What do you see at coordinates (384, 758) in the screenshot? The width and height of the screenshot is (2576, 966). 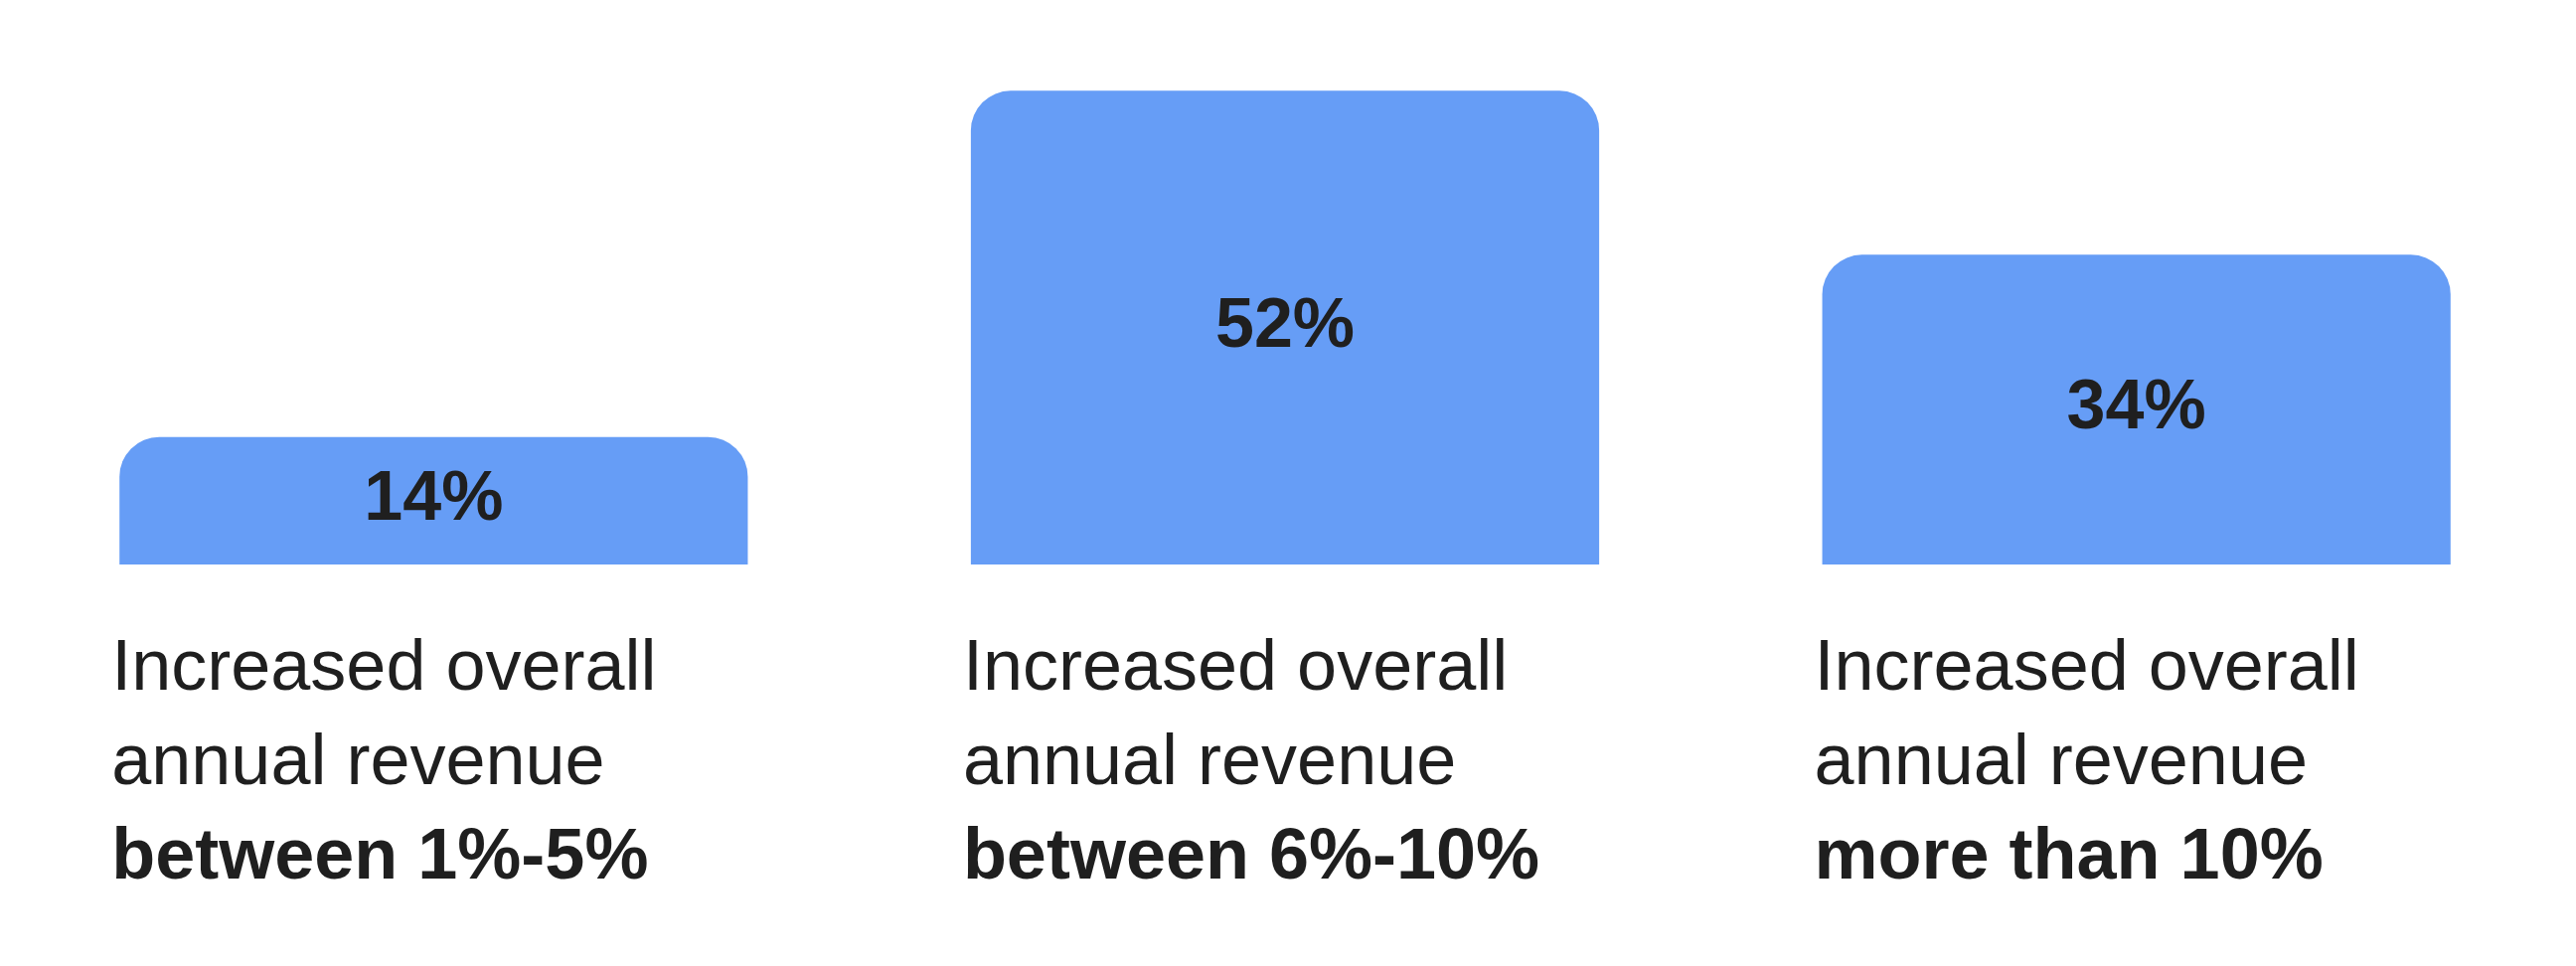 I see `x-tick-label: Increased overall annual revenue between 1%-5%` at bounding box center [384, 758].